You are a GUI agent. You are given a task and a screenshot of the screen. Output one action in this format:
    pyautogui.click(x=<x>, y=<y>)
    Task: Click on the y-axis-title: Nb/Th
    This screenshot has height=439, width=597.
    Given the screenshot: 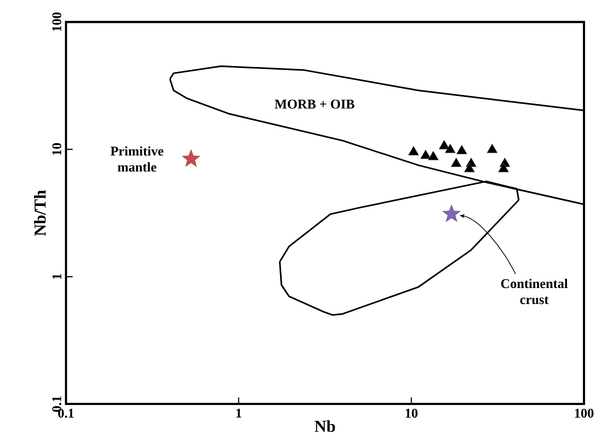 What is the action you would take?
    pyautogui.click(x=40, y=213)
    